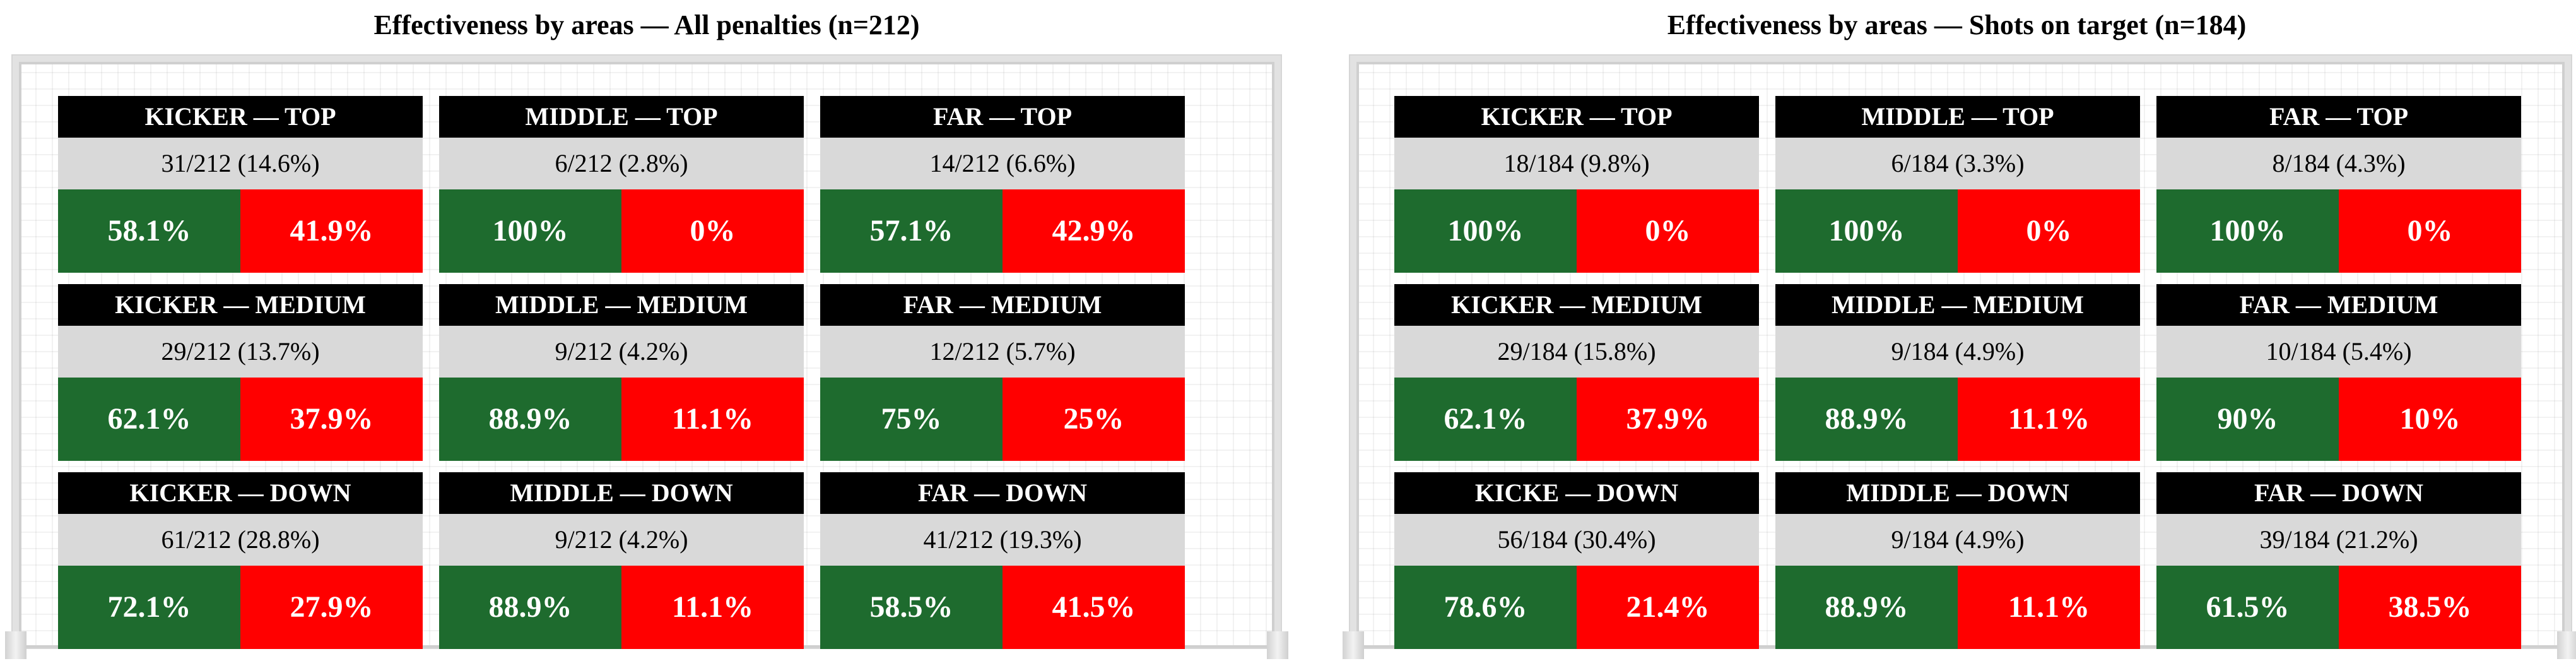  What do you see at coordinates (2338, 352) in the screenshot?
I see `area-count: 10/184 (5.4%)` at bounding box center [2338, 352].